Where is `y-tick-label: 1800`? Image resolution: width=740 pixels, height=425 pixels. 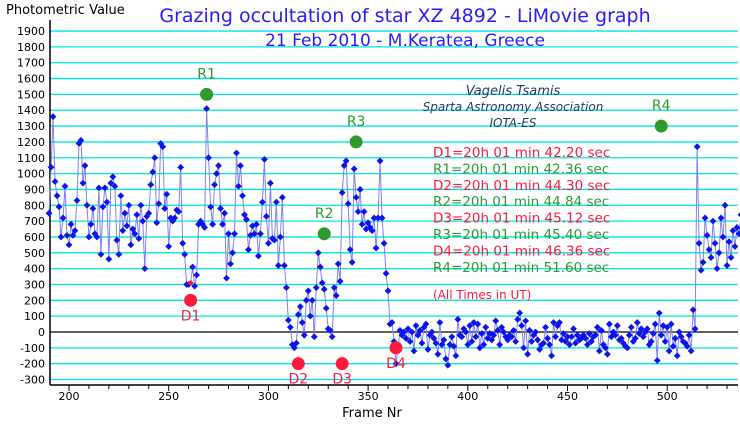
y-tick-label: 1800 is located at coordinates (31, 47).